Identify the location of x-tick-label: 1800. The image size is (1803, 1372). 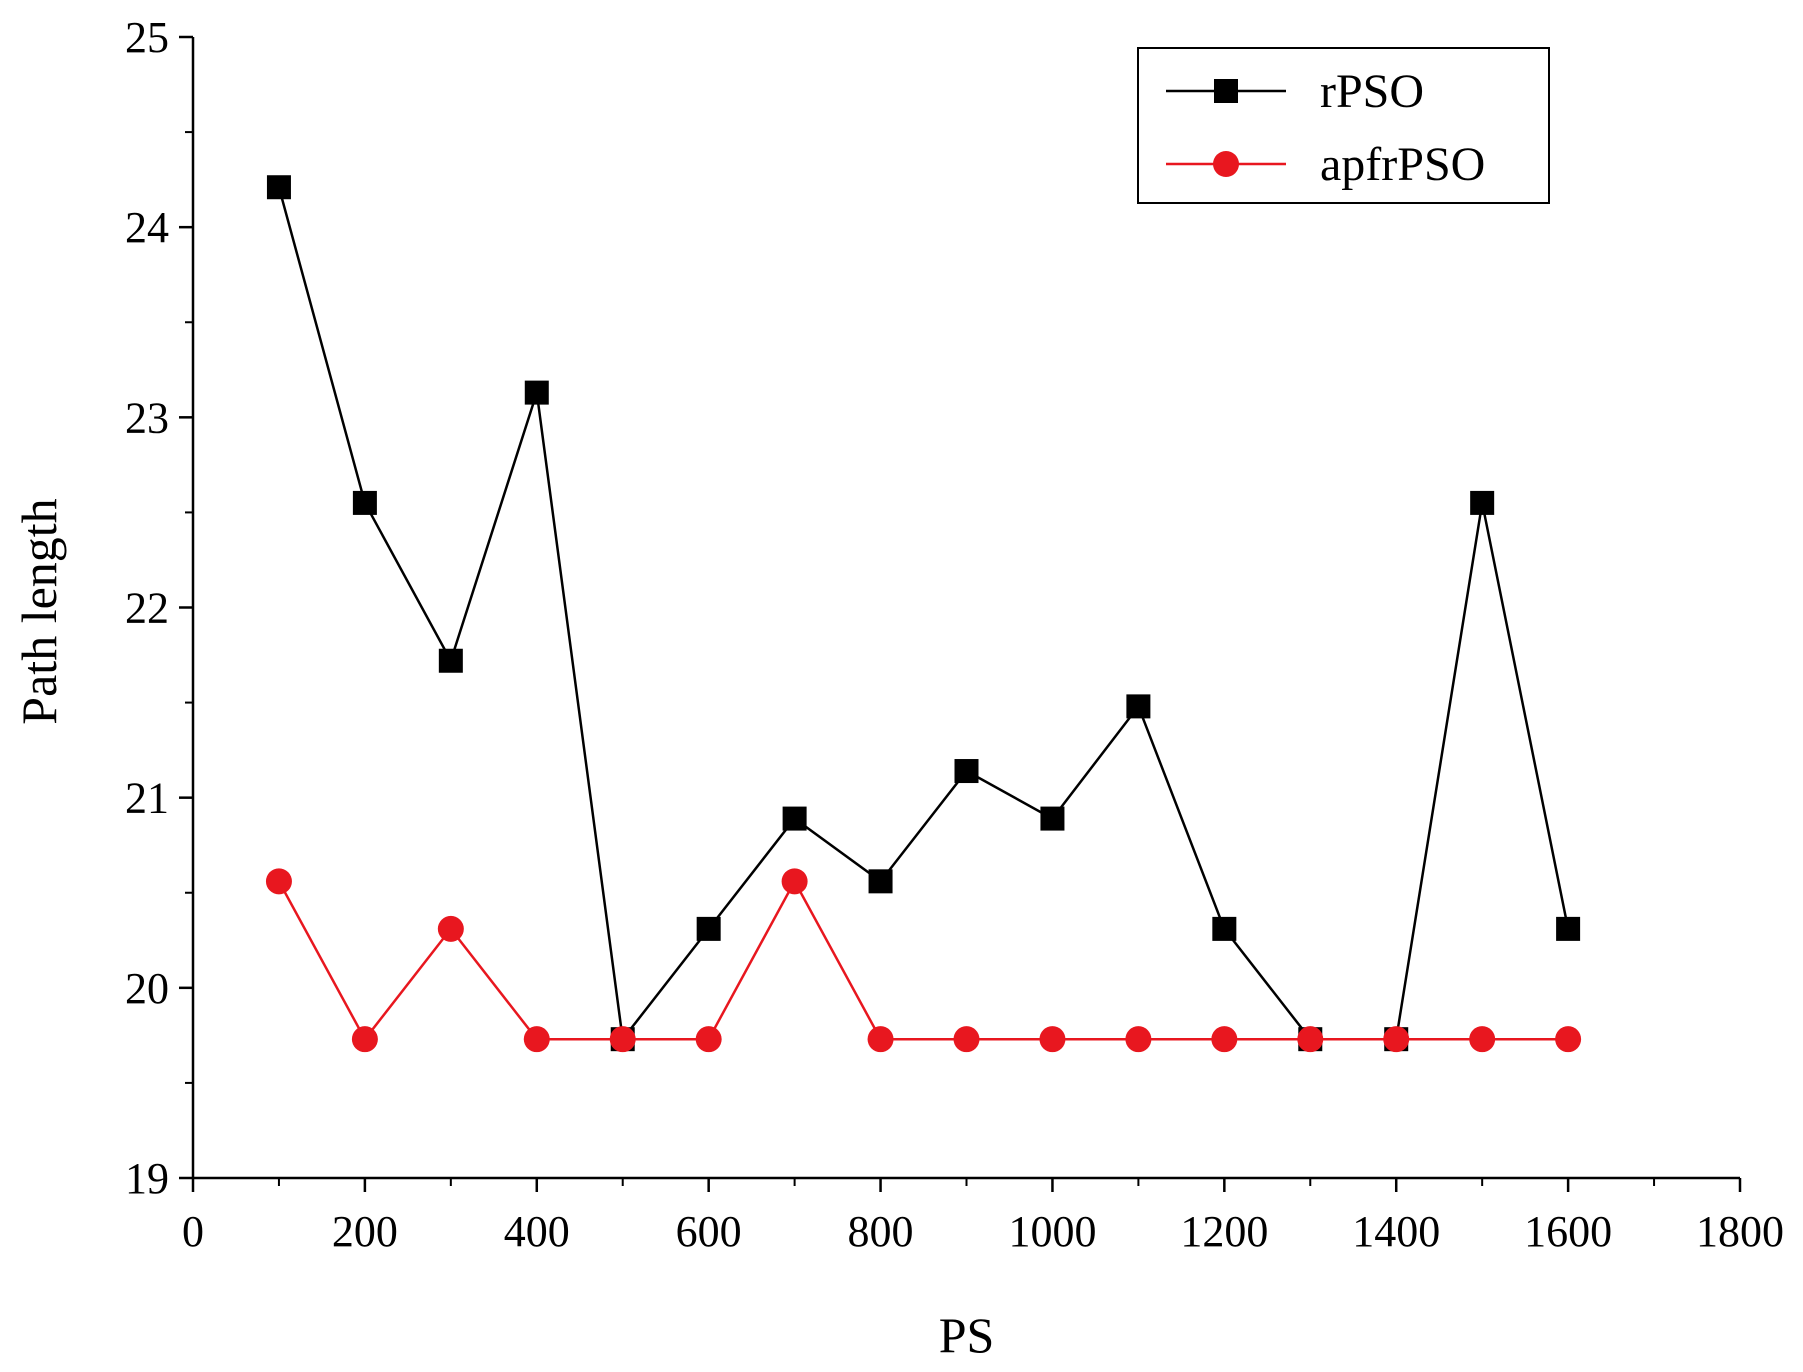
(1740, 1231).